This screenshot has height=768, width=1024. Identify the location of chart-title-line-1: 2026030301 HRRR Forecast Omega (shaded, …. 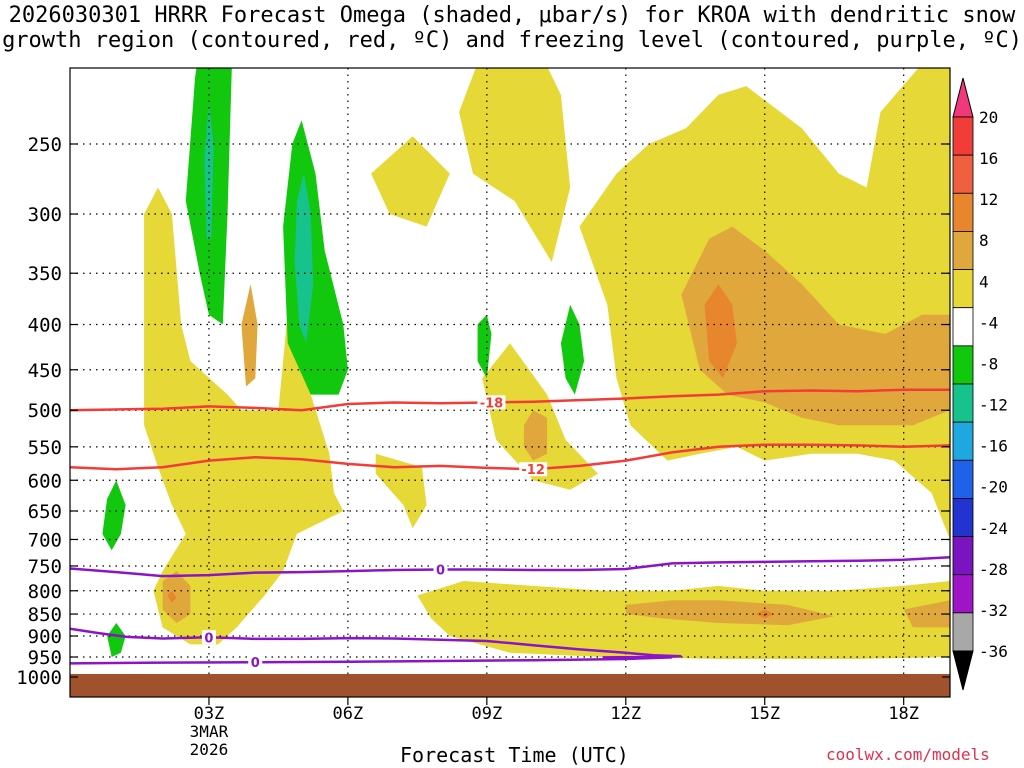
(512, 15).